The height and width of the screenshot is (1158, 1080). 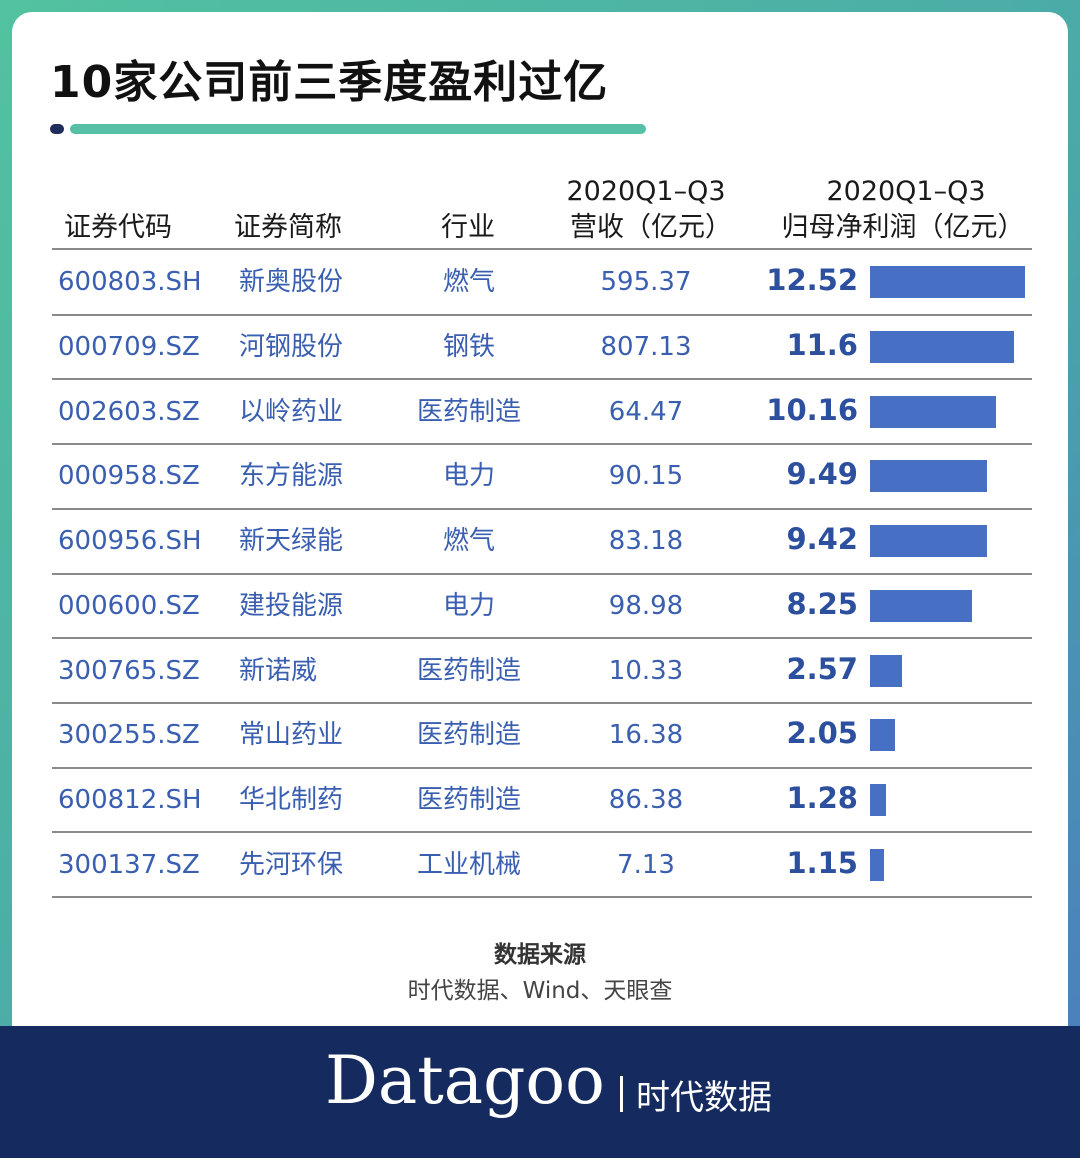 I want to click on row-code: 300137.SZ, so click(x=129, y=864).